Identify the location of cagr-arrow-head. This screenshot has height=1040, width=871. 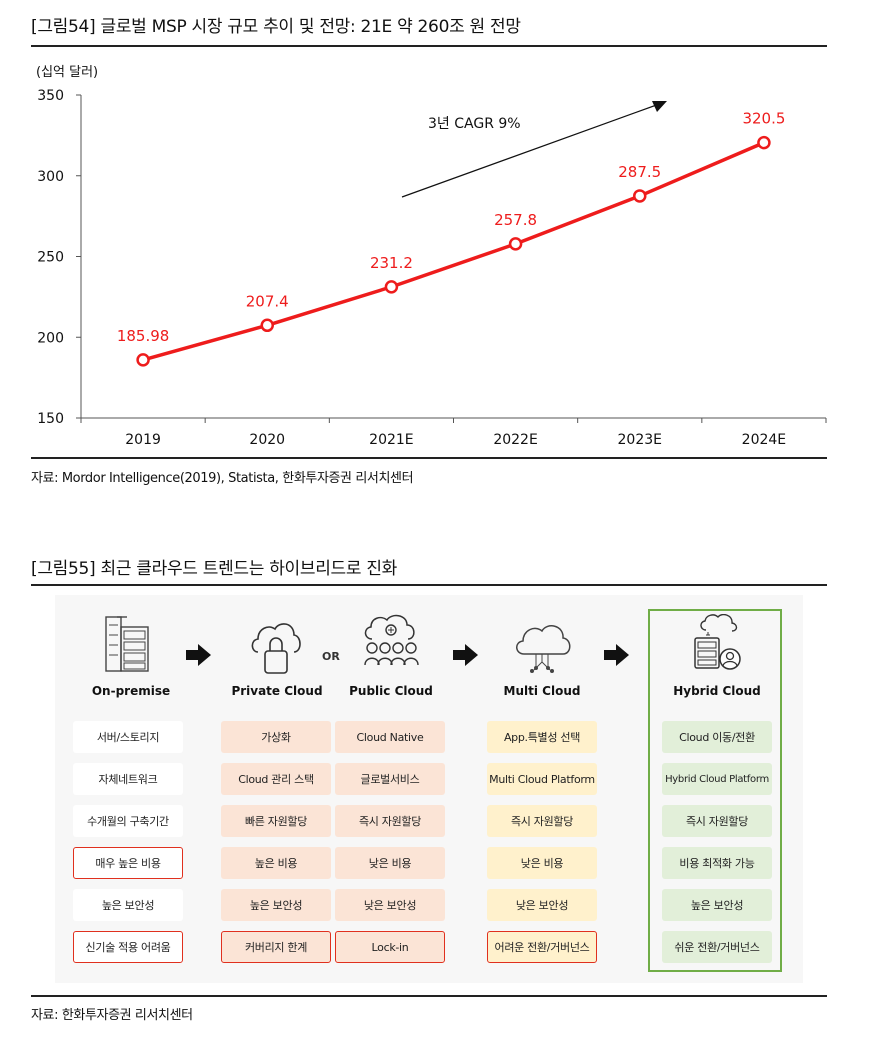
(659, 106).